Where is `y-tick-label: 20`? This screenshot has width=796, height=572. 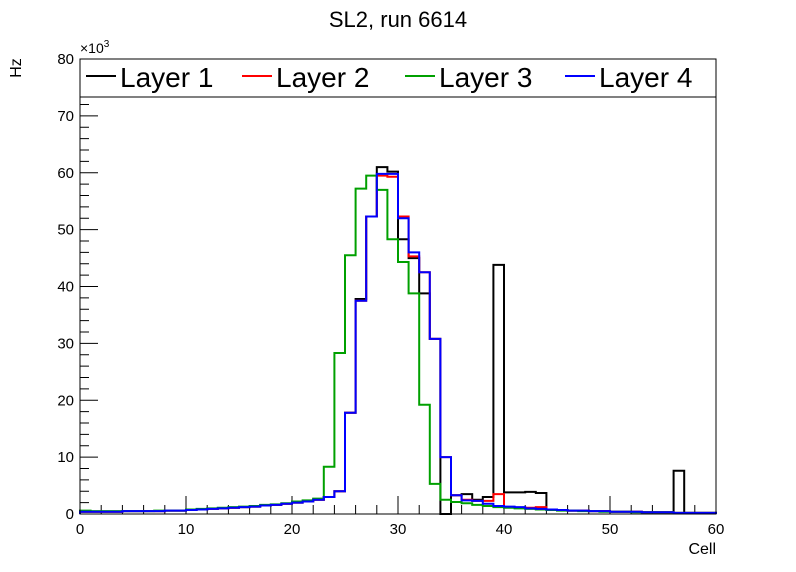 y-tick-label: 20 is located at coordinates (65, 400).